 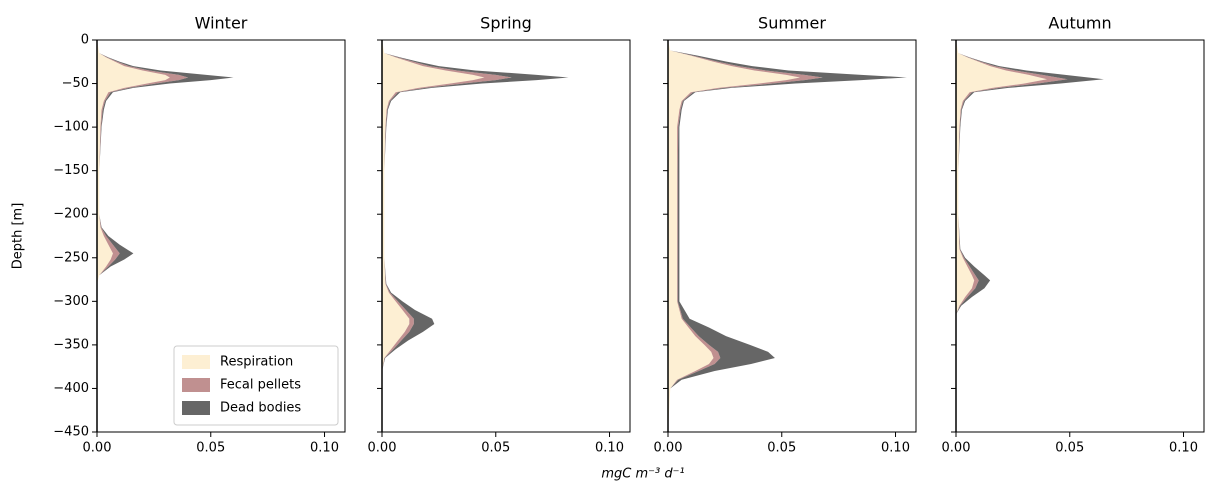 What do you see at coordinates (792, 23) in the screenshot?
I see `panel-title: Summer` at bounding box center [792, 23].